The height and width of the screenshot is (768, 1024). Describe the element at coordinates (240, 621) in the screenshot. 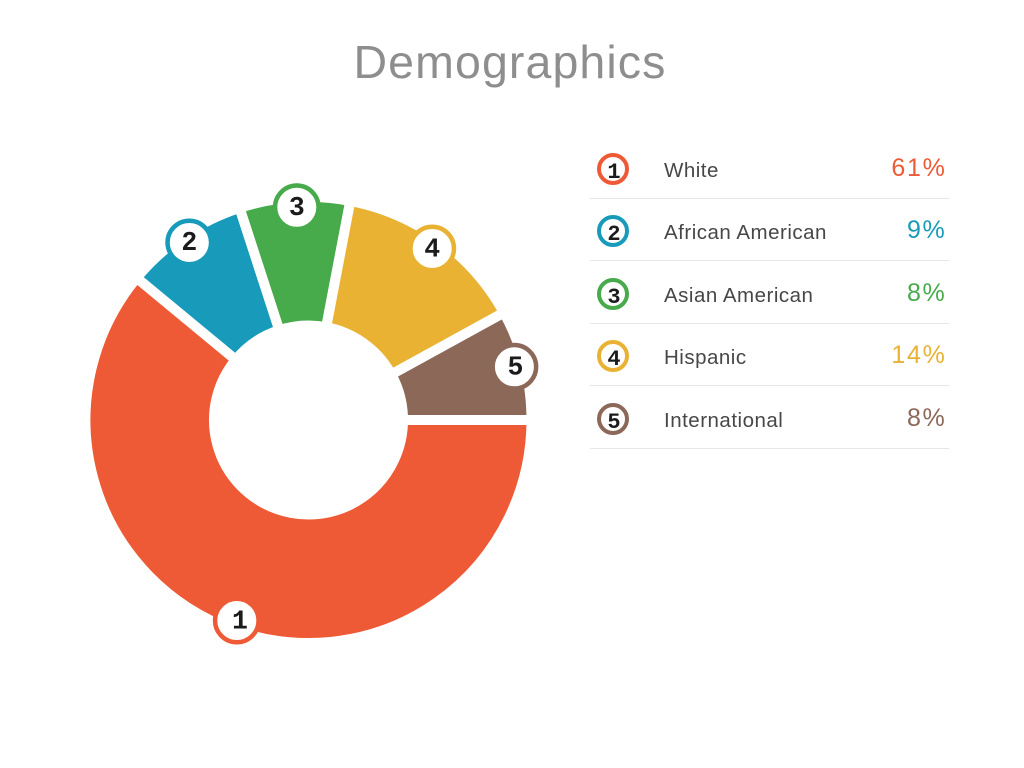

I see `svg-text: 1` at that location.